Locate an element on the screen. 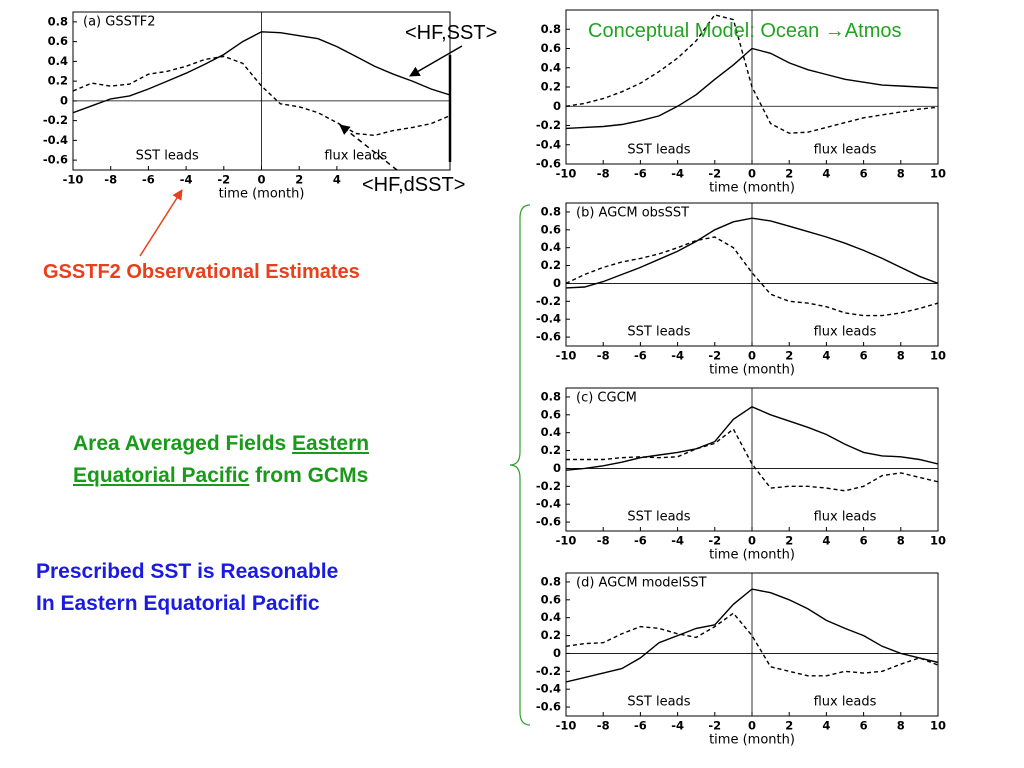 Image resolution: width=1024 pixels, height=768 pixels. note-text: Eastern is located at coordinates (331, 443).